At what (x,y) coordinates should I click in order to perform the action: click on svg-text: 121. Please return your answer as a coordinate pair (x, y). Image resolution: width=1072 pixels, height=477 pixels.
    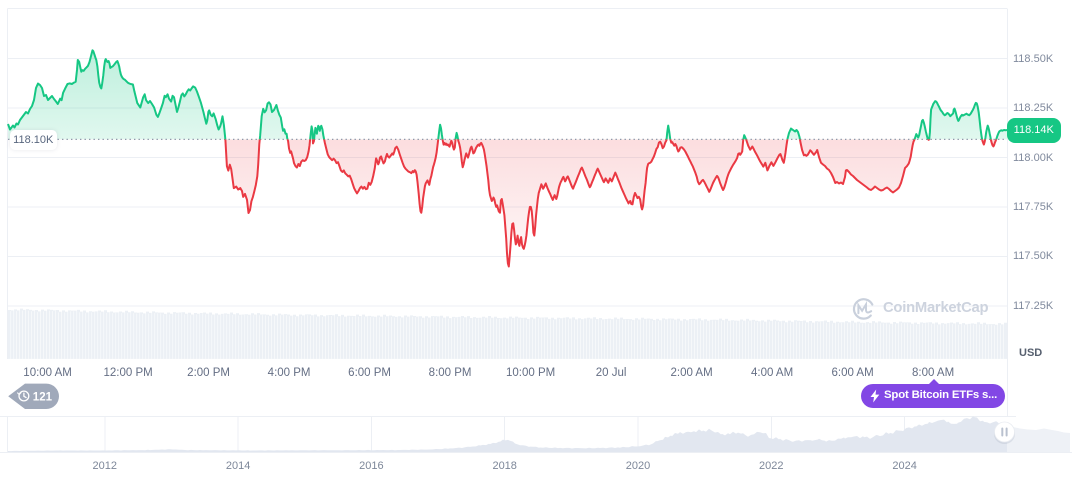
    Looking at the image, I should click on (43, 397).